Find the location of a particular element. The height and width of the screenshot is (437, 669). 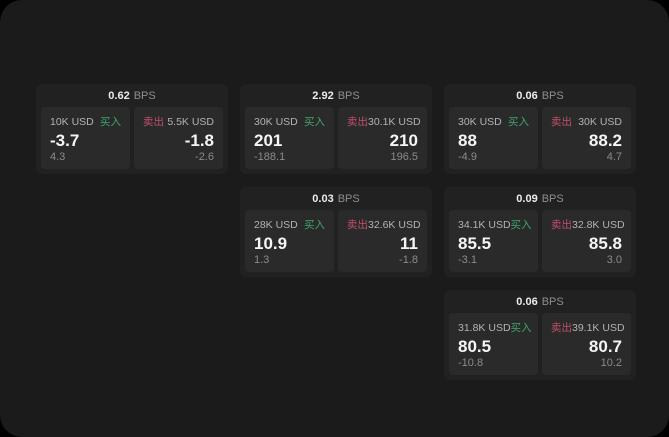

sell-side-tile: 卖出 5.5K USD -1.8 -2.6 is located at coordinates (178, 138).